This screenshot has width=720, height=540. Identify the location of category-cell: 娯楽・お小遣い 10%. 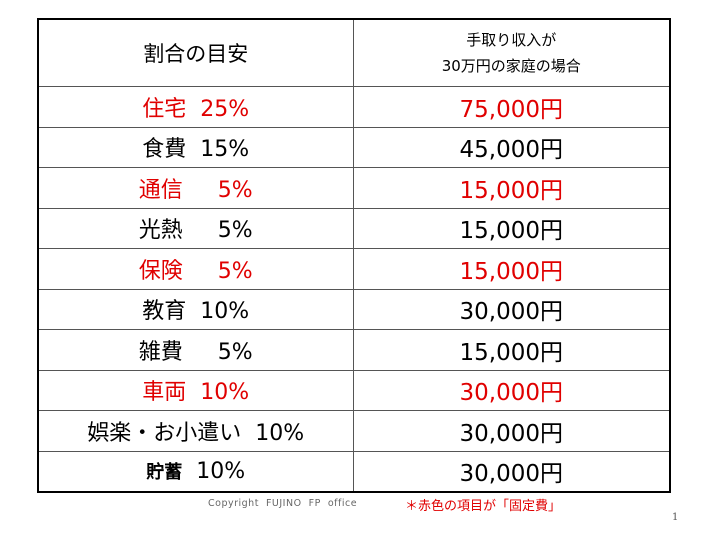
(195, 431).